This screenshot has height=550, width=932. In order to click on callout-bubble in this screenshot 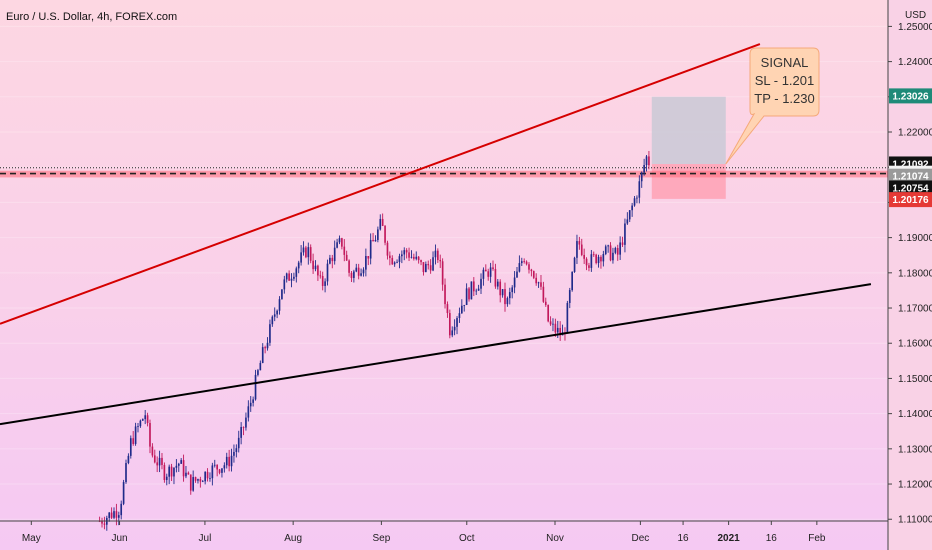, I will do `click(772, 106)`.